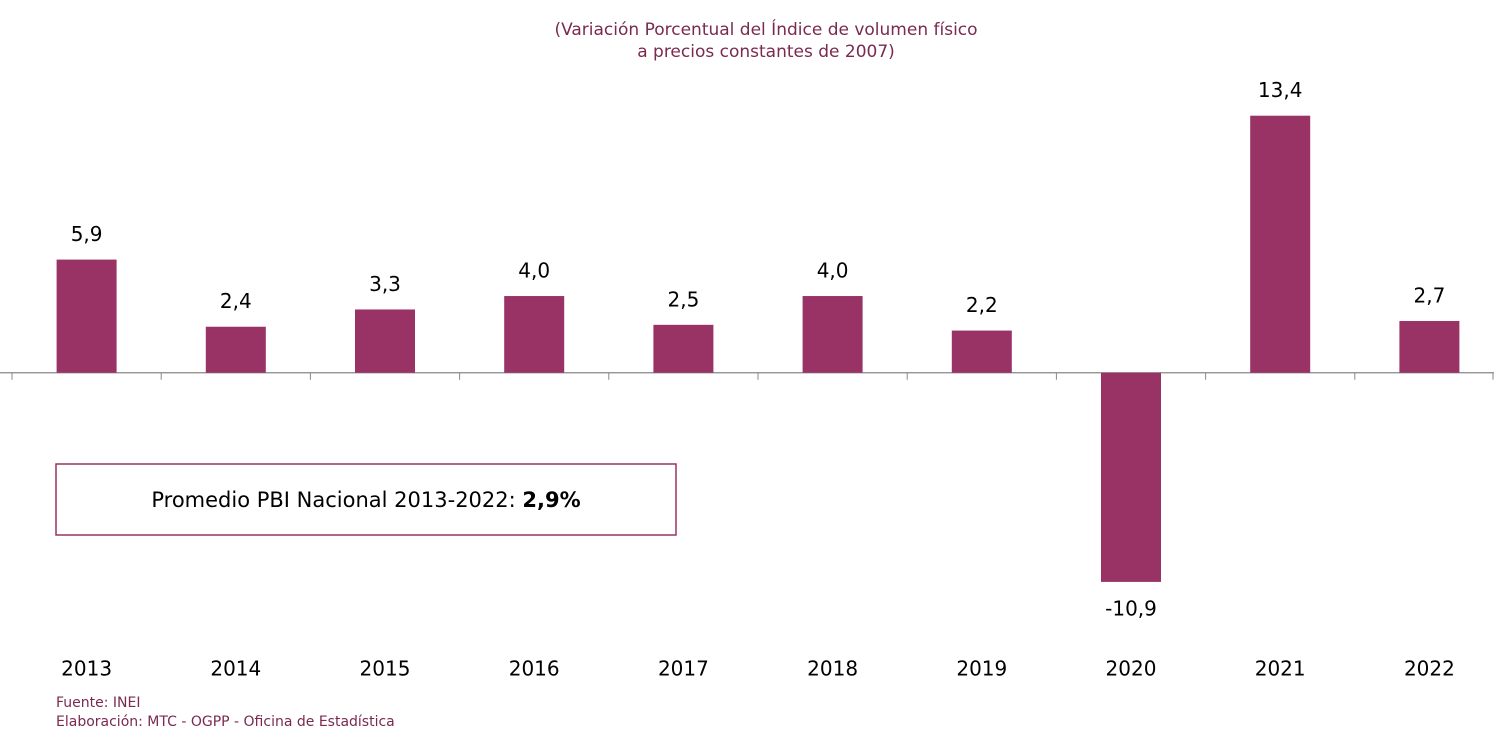 This screenshot has height=731, width=1494. Describe the element at coordinates (1429, 669) in the screenshot. I see `x-tick-label: 2022` at that location.